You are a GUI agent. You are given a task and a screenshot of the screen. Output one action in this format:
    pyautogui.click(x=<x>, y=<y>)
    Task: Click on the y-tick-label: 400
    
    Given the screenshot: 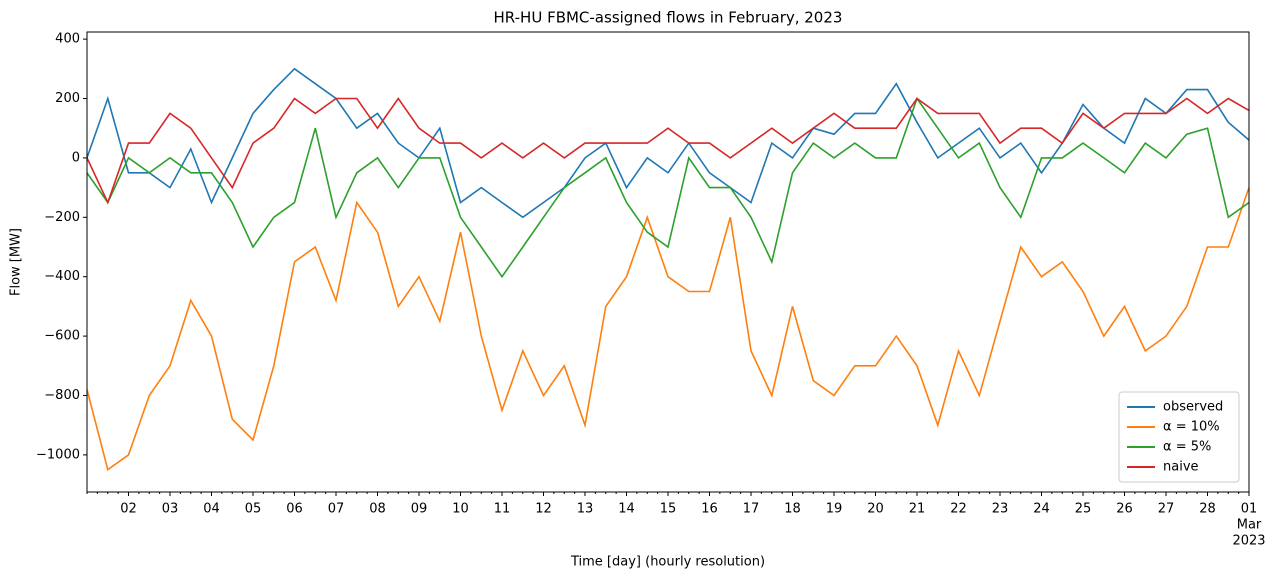 What is the action you would take?
    pyautogui.click(x=67, y=39)
    